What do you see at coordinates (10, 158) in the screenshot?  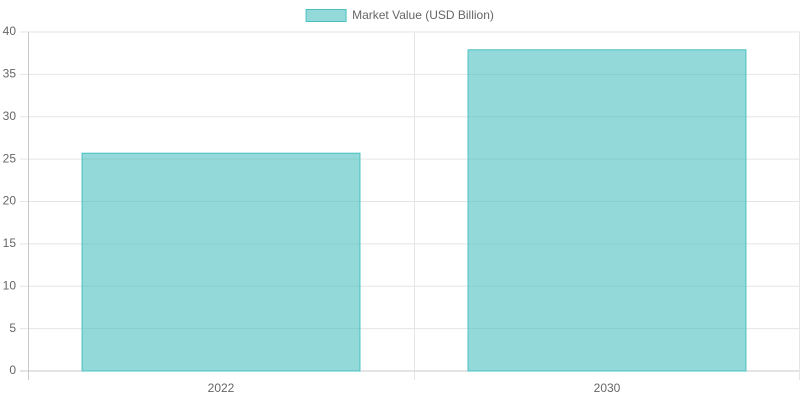 I see `y-tick-label: 25` at bounding box center [10, 158].